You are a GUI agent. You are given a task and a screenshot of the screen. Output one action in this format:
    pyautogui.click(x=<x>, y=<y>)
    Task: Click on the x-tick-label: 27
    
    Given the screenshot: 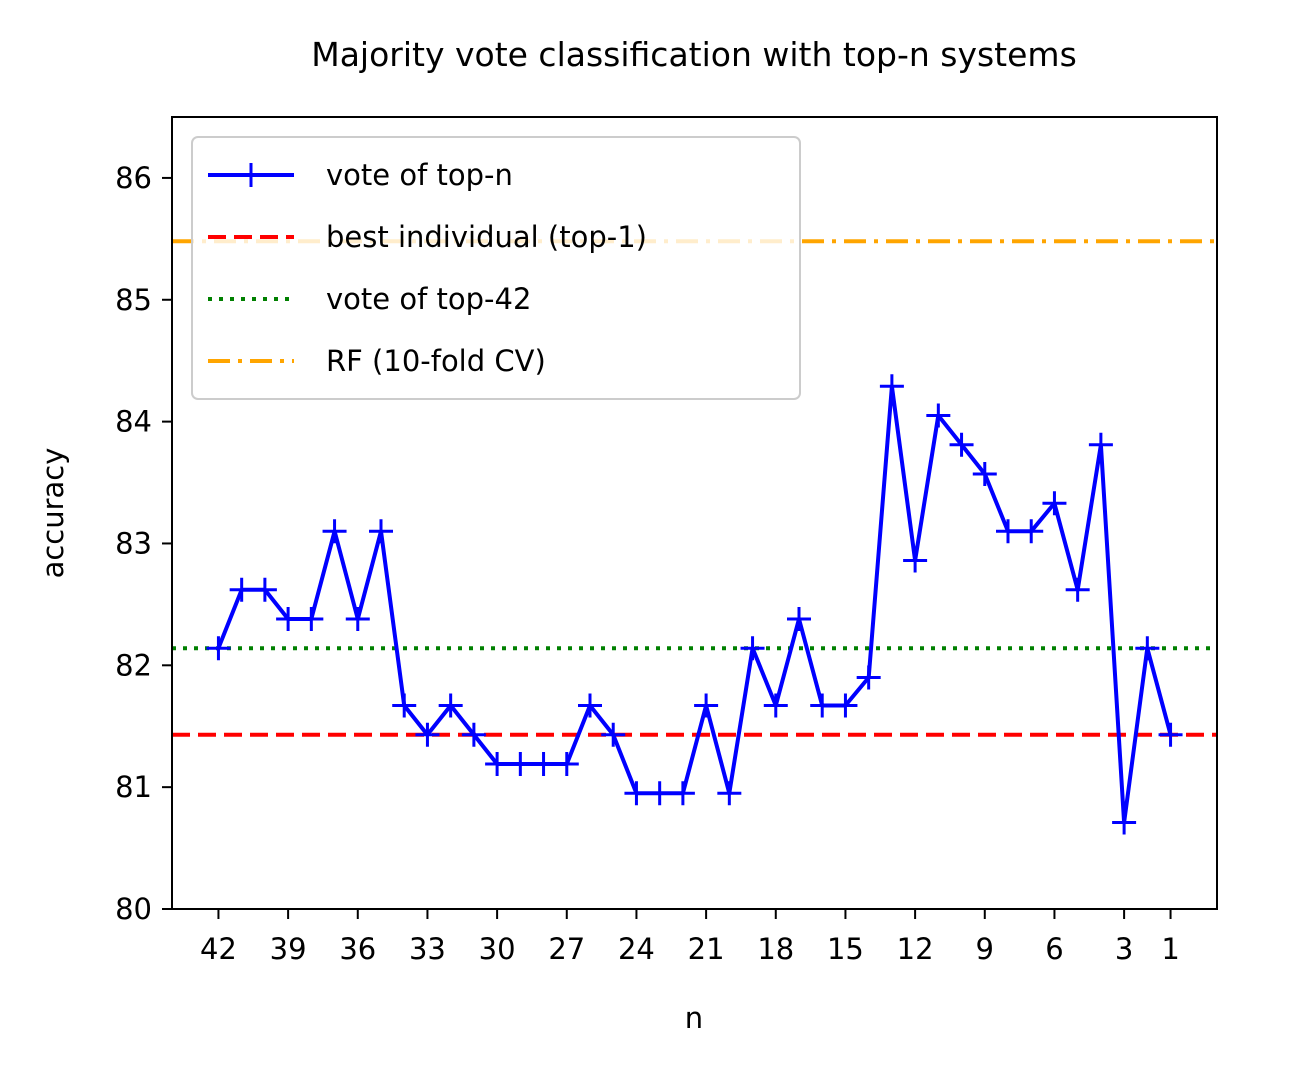 What is the action you would take?
    pyautogui.click(x=566, y=949)
    